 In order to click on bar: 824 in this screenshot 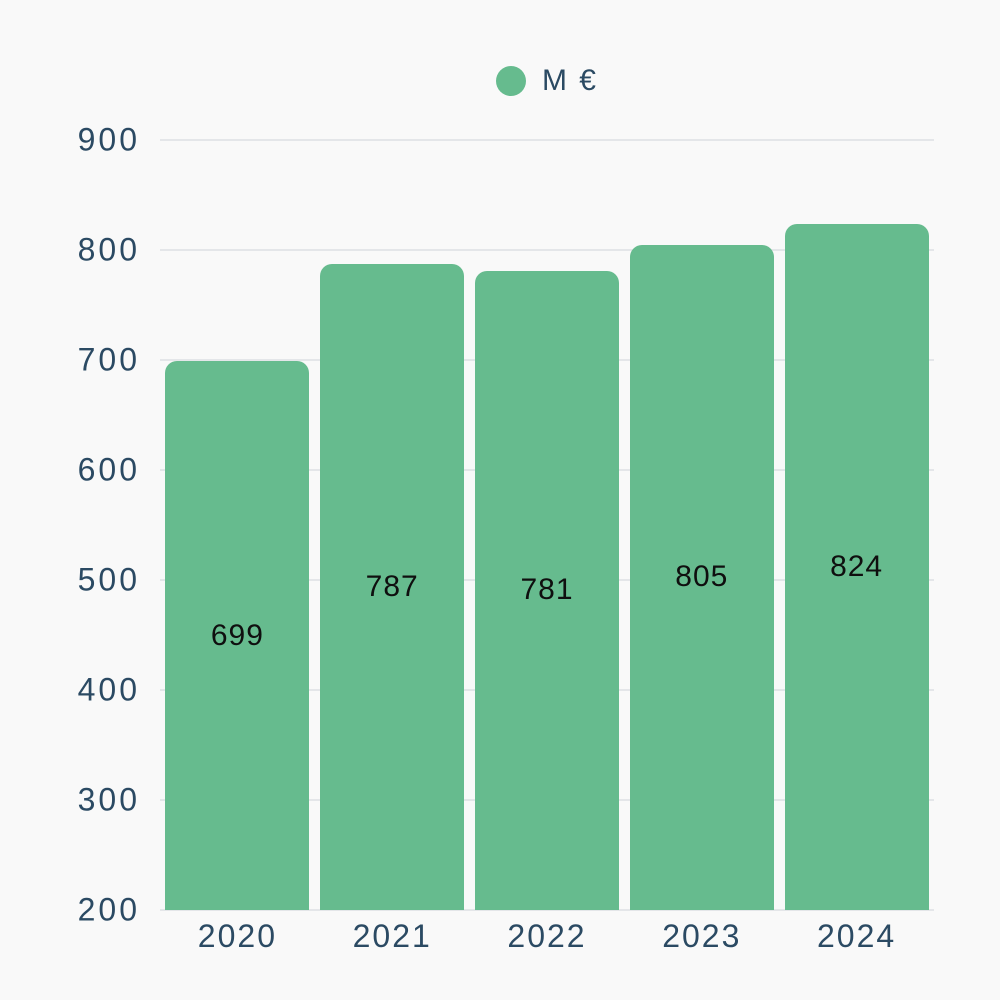, I will do `click(856, 566)`.